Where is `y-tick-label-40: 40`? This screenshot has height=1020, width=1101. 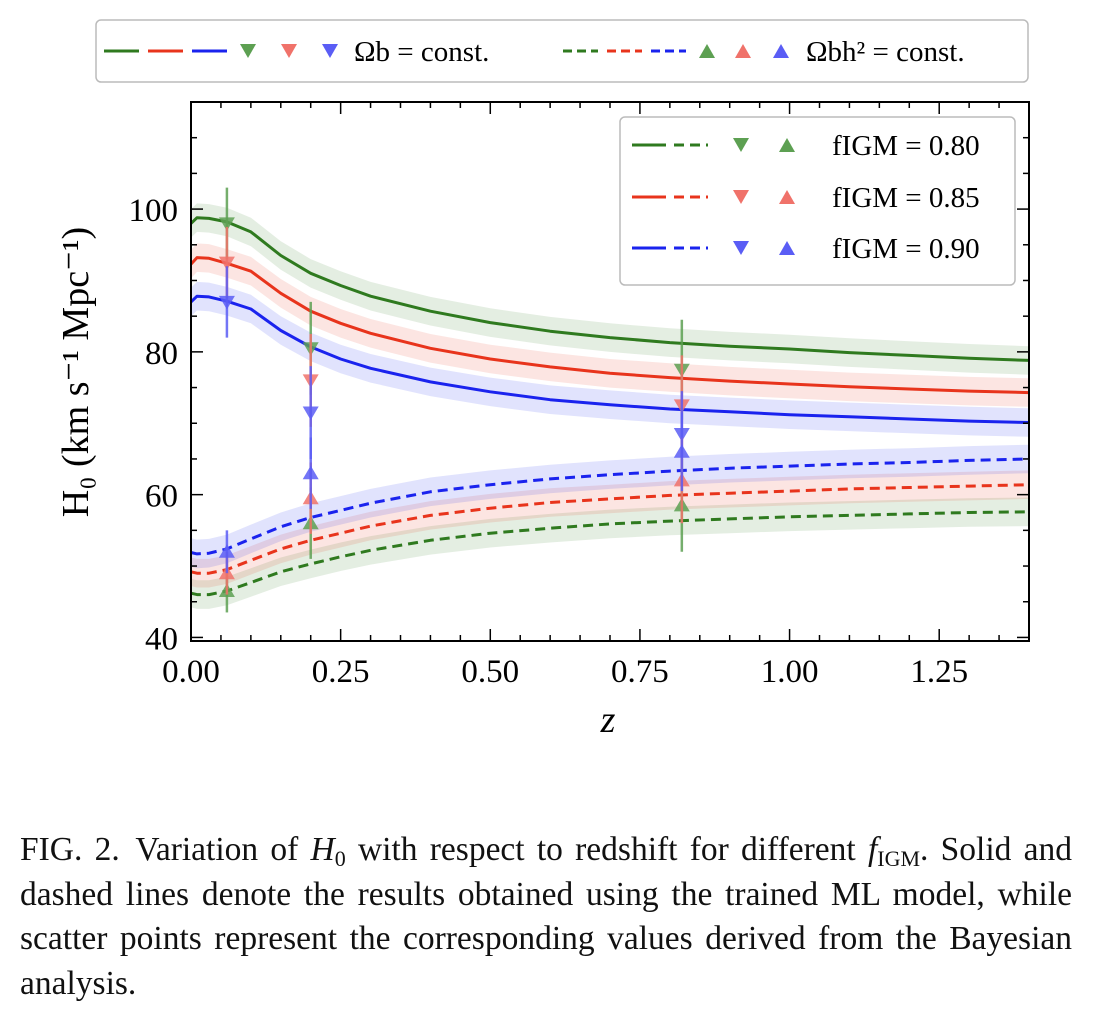 y-tick-label-40: 40 is located at coordinates (161, 639).